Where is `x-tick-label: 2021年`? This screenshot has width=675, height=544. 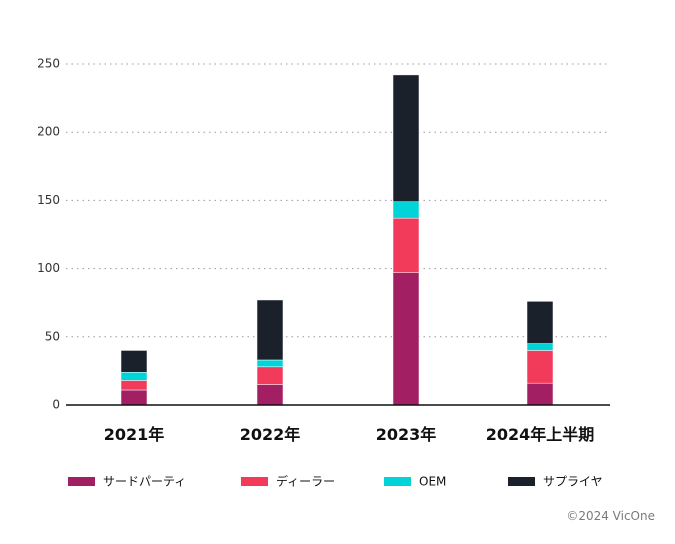
x-tick-label: 2021年 is located at coordinates (134, 434).